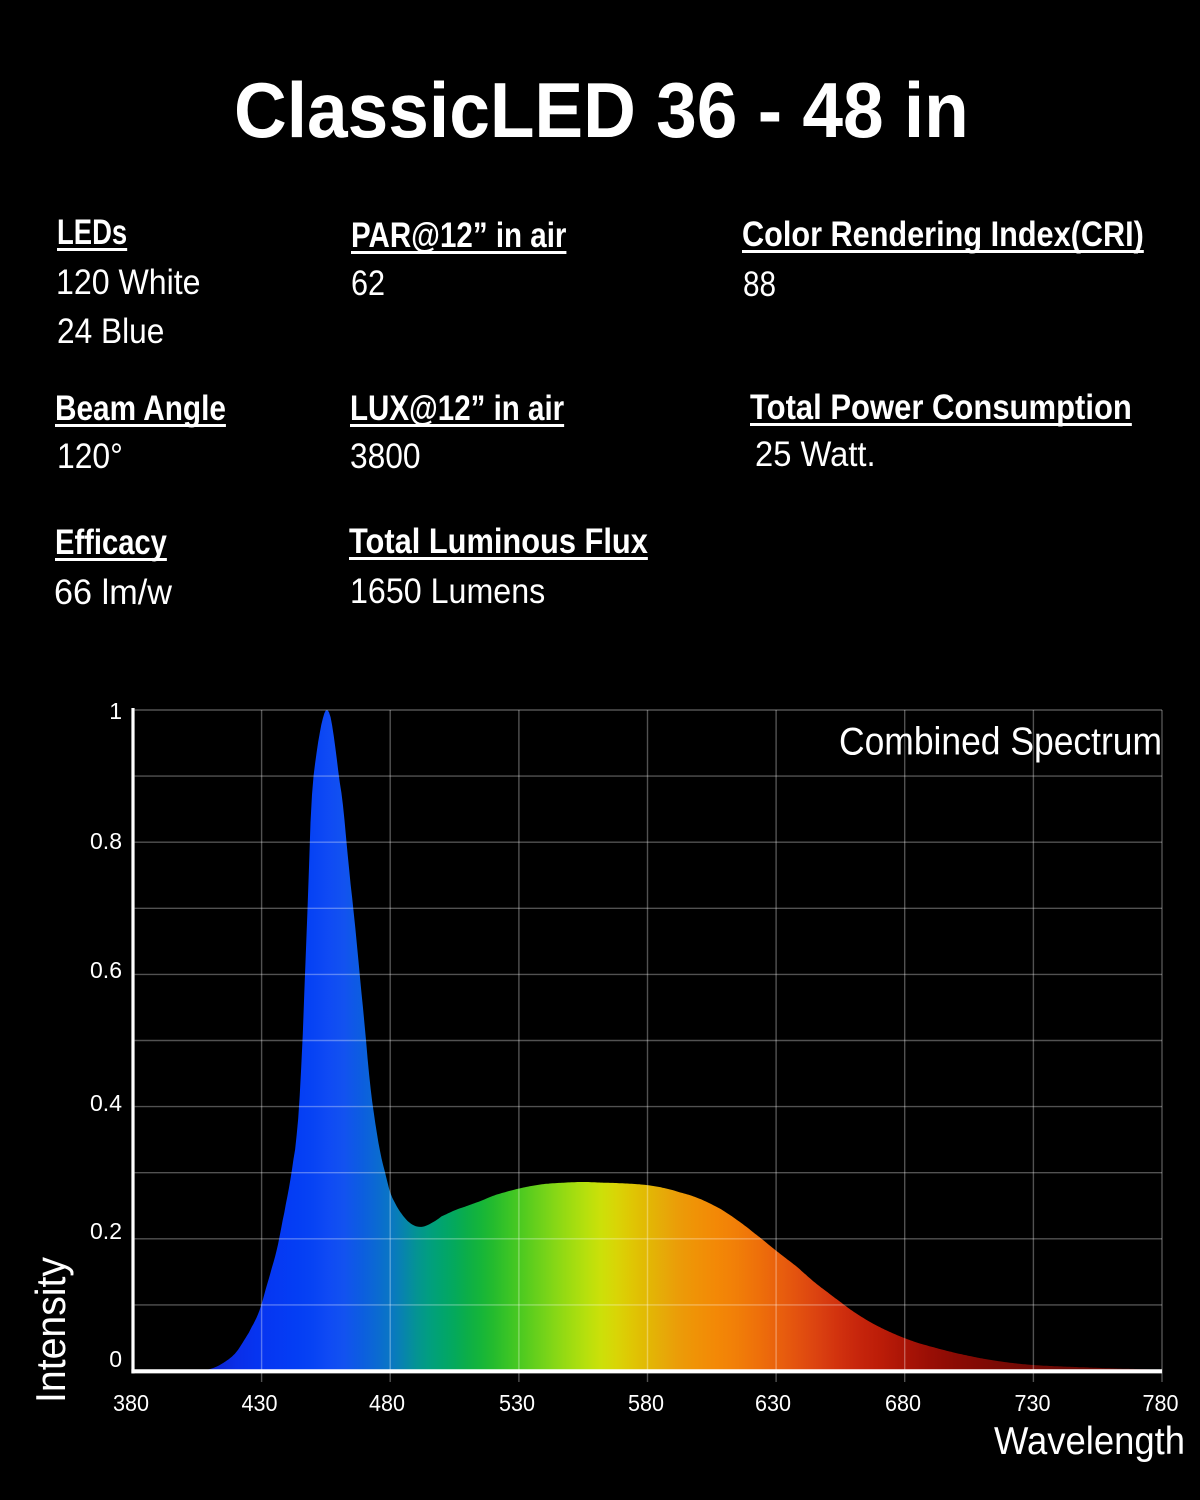 Image resolution: width=1200 pixels, height=1500 pixels. Describe the element at coordinates (387, 1403) in the screenshot. I see `svg-text: 480` at that location.